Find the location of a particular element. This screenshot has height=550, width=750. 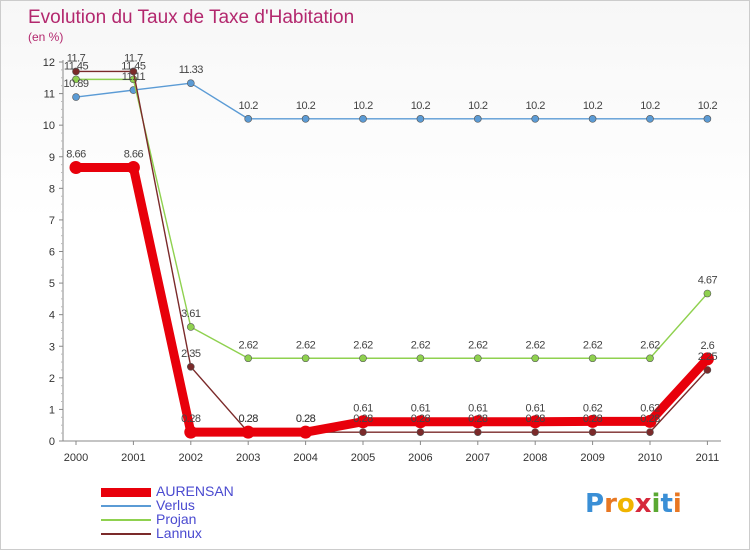

y-tick-label: 2 is located at coordinates (52, 379).